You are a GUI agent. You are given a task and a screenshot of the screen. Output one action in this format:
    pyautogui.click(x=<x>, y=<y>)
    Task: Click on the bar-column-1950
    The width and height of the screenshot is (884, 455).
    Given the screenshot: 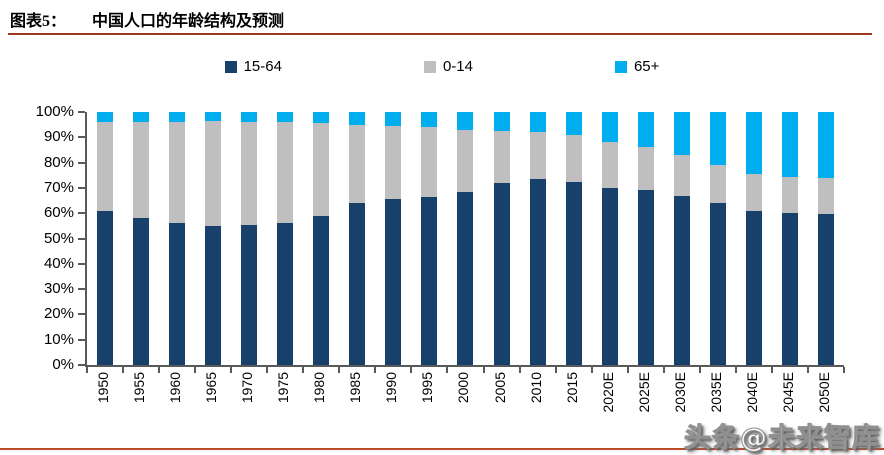 What is the action you would take?
    pyautogui.click(x=105, y=238)
    